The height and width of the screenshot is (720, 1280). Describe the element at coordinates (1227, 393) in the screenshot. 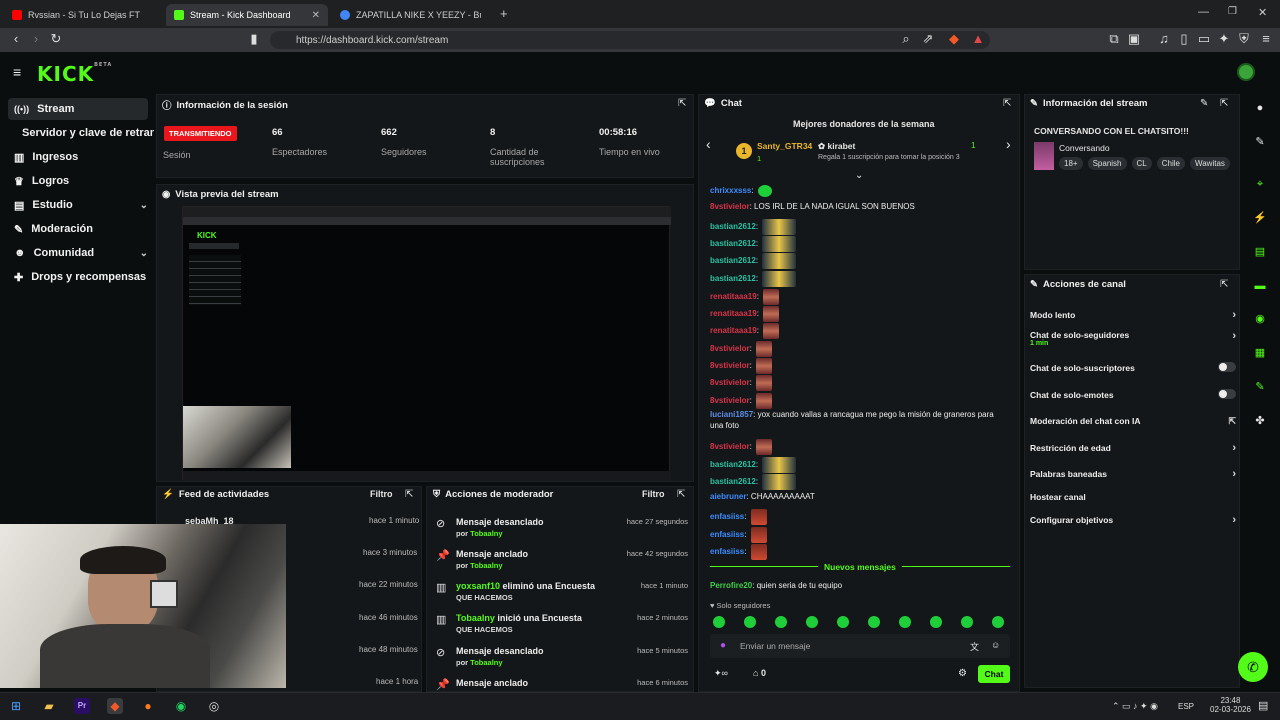

I see `emotes-only-toggle` at that location.